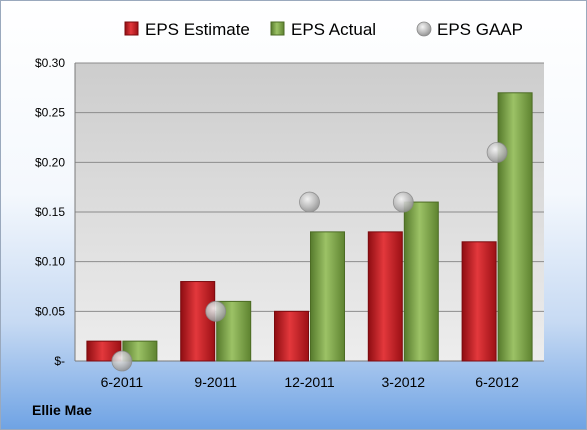 The height and width of the screenshot is (430, 587). I want to click on x-axis-ticks: 6-2011 9-2011 12-2011 3-2012 6-2012, so click(310, 382).